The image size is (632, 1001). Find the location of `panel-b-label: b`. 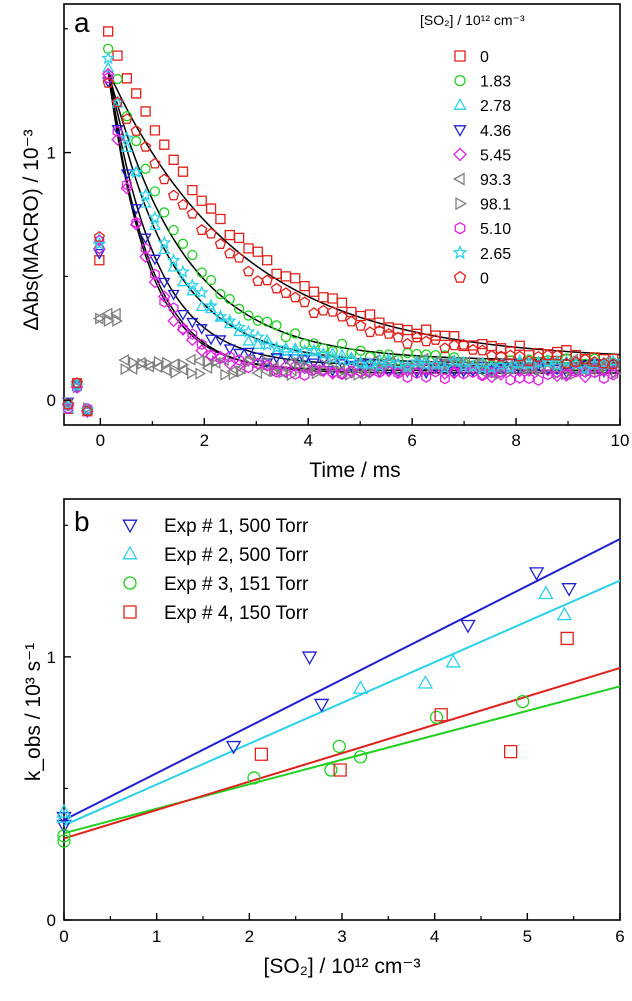

panel-b-label: b is located at coordinates (82, 521).